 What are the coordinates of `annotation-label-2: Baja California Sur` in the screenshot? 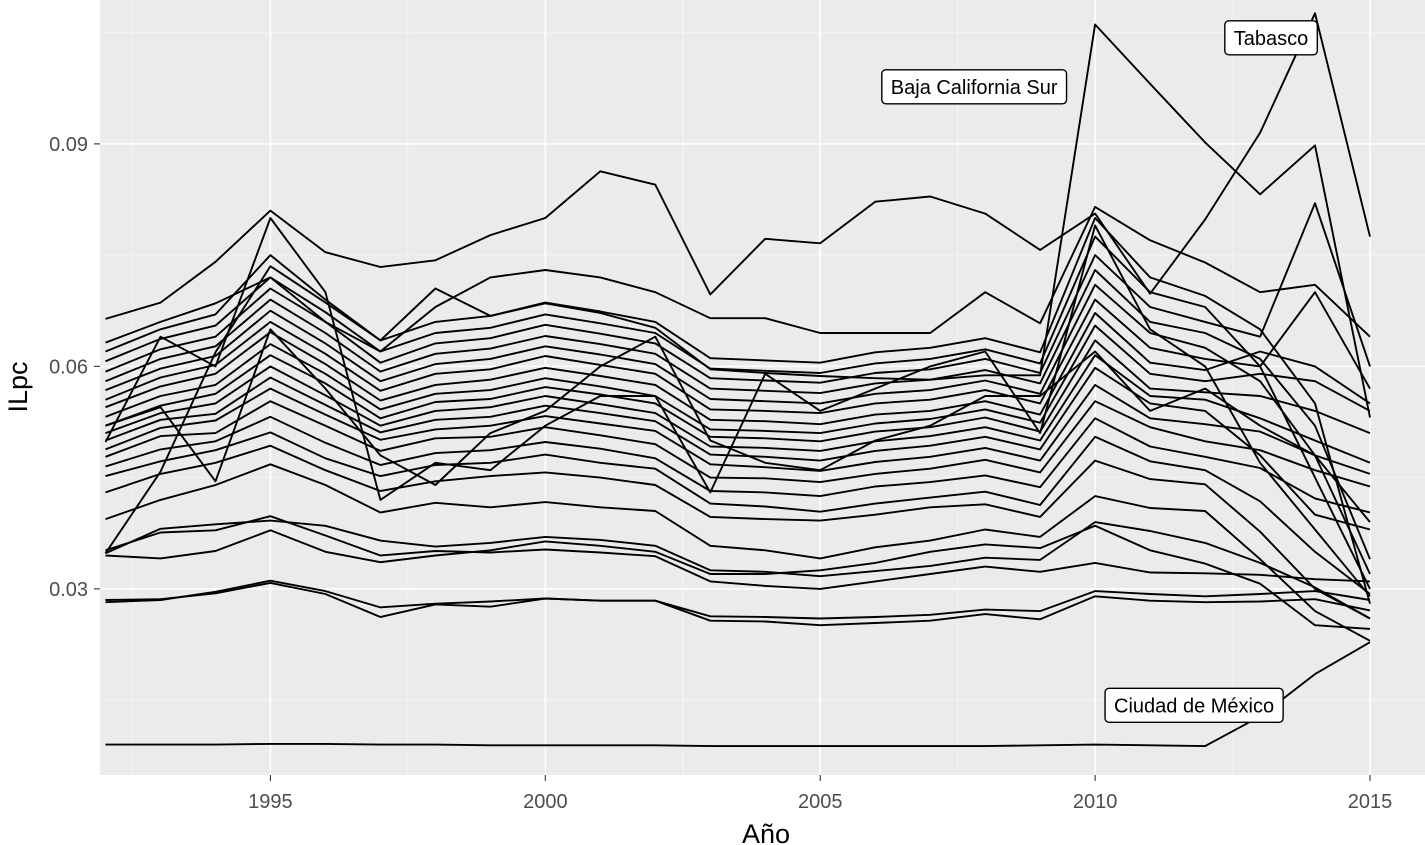 It's located at (974, 87).